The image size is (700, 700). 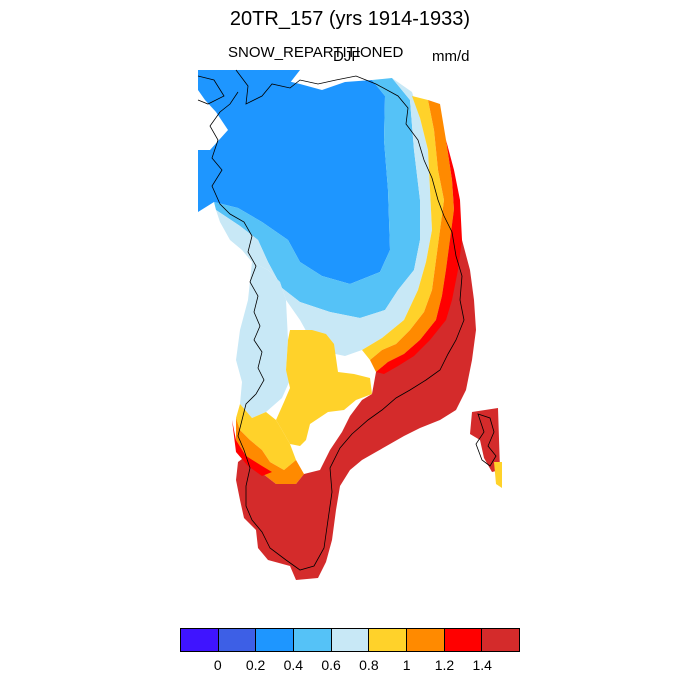 I want to click on region-dark-red-island, so click(x=485, y=440).